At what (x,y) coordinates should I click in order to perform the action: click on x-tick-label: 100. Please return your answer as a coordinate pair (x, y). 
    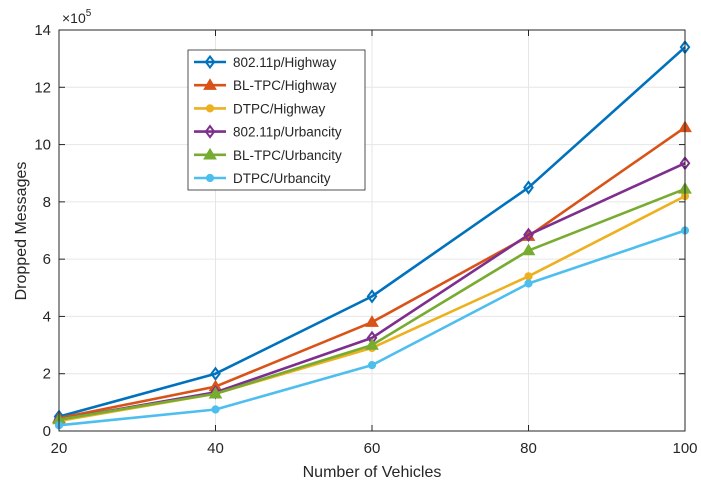
    Looking at the image, I should click on (684, 448).